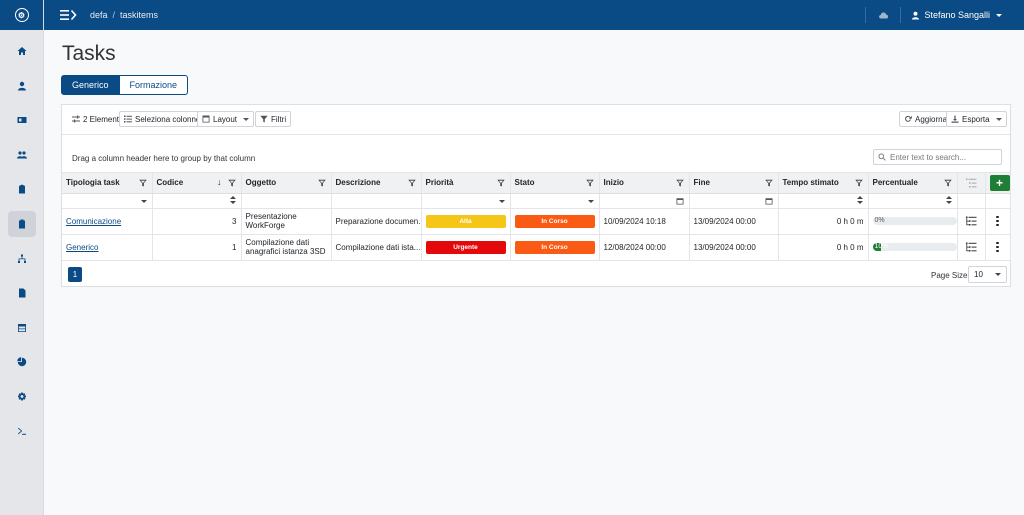  I want to click on column-header: Inizio, so click(644, 183).